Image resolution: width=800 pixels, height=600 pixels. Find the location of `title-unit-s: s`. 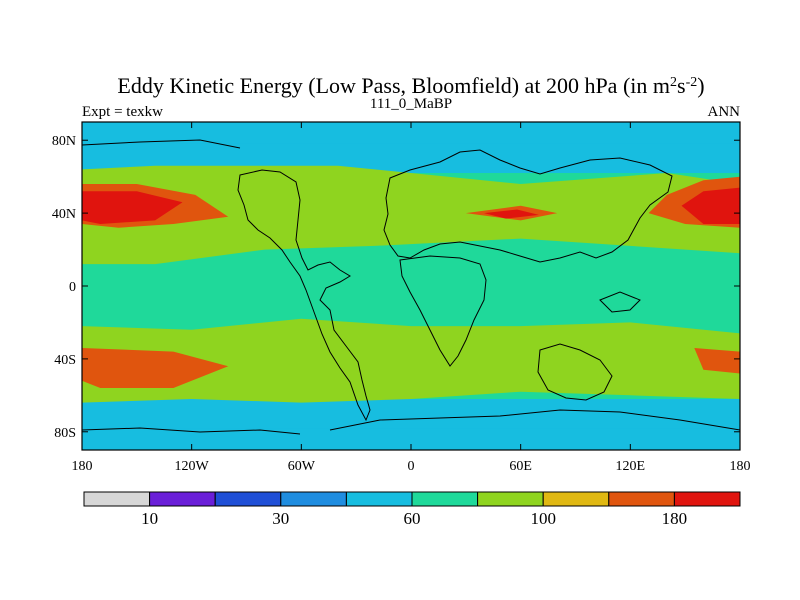

title-unit-s: s is located at coordinates (681, 85).